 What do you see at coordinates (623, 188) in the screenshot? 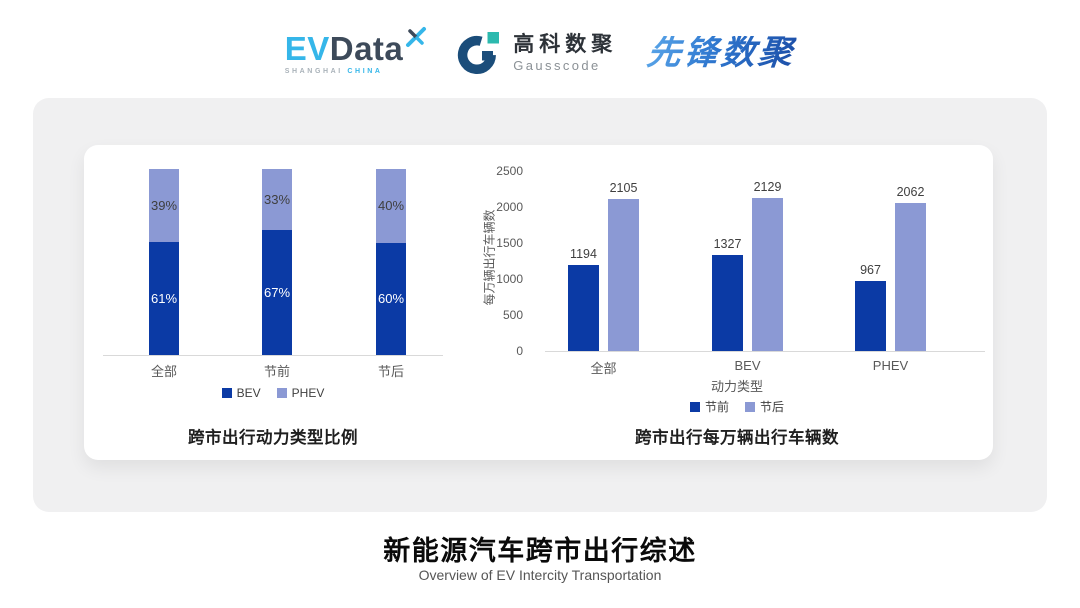
I see `bar-value-label: 2105` at bounding box center [623, 188].